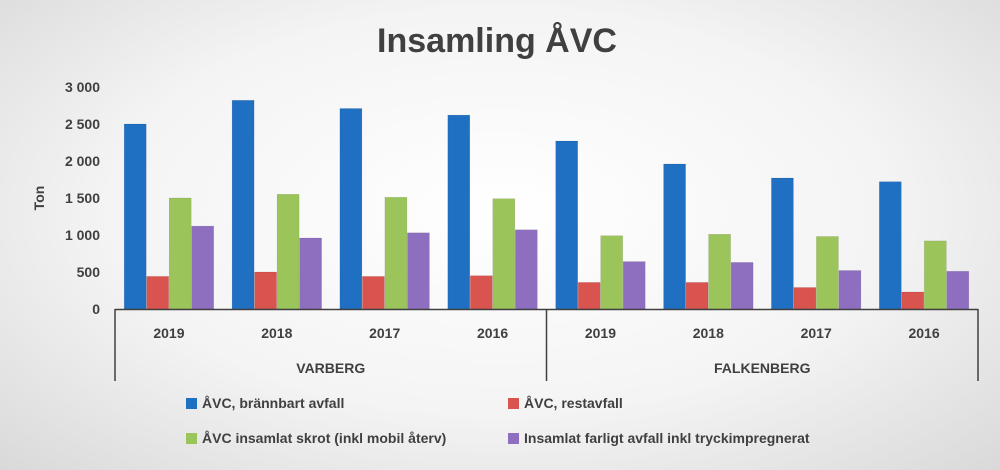 The width and height of the screenshot is (1000, 470). I want to click on x-group-label: VARBERG, so click(330, 368).